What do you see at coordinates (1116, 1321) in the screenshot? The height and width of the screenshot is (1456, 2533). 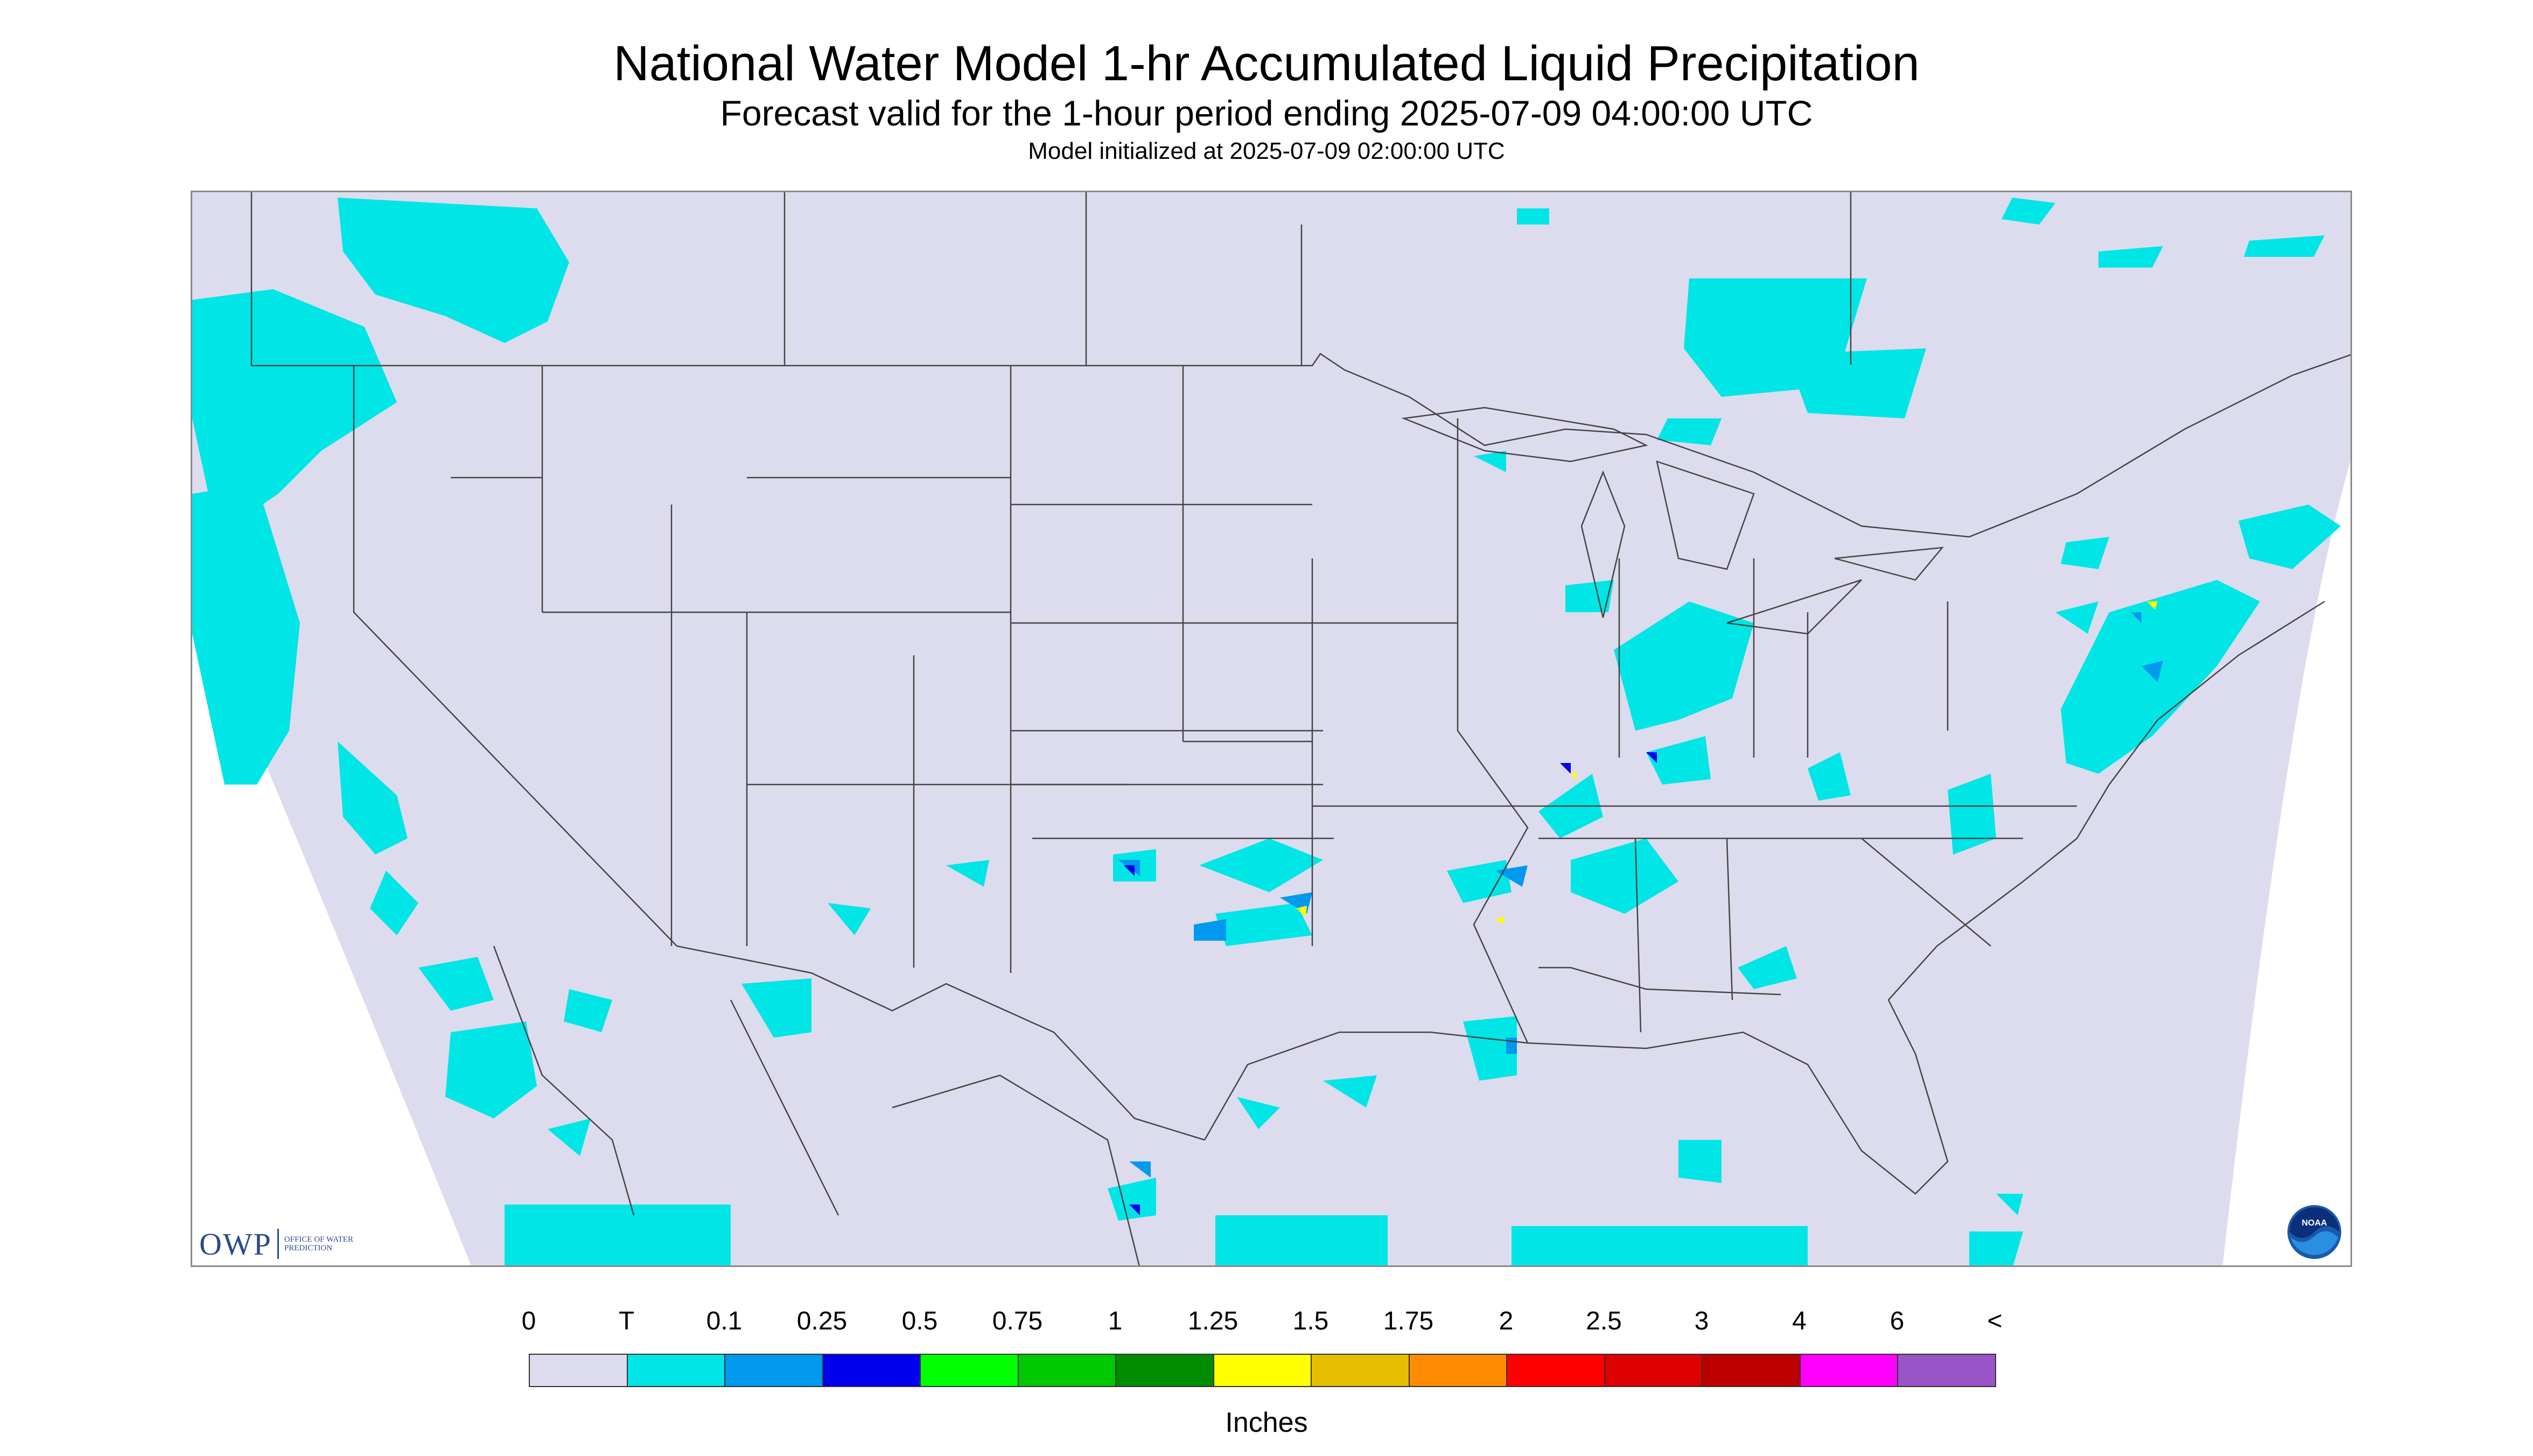 I see `legend-label: 1` at bounding box center [1116, 1321].